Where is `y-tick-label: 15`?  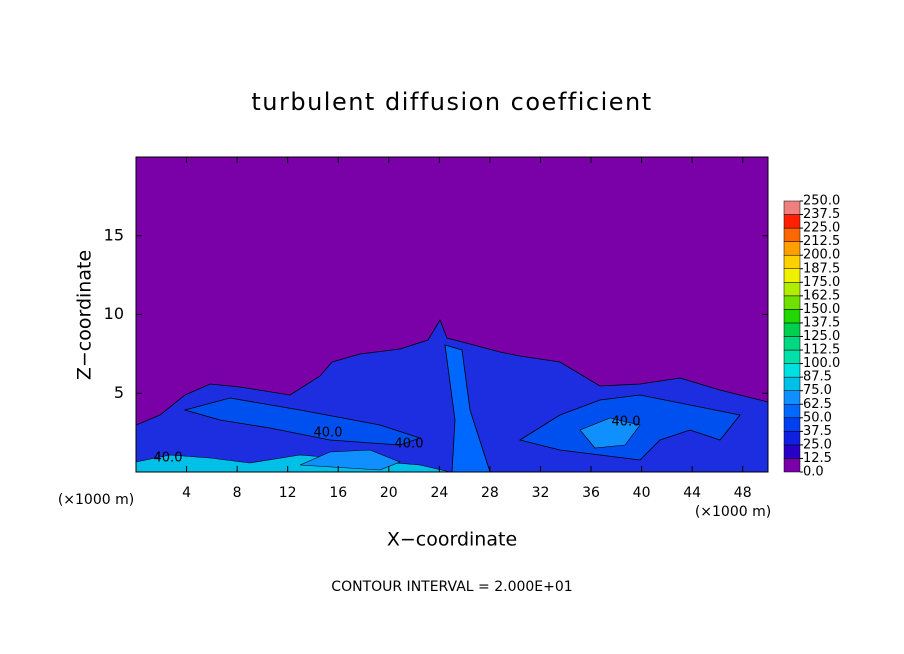
y-tick-label: 15 is located at coordinates (114, 234).